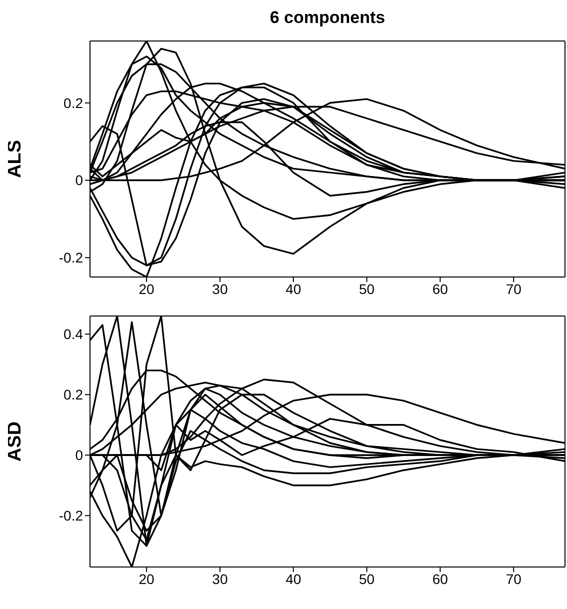 The width and height of the screenshot is (567, 609). What do you see at coordinates (327, 18) in the screenshot?
I see `chart-title: 6 components` at bounding box center [327, 18].